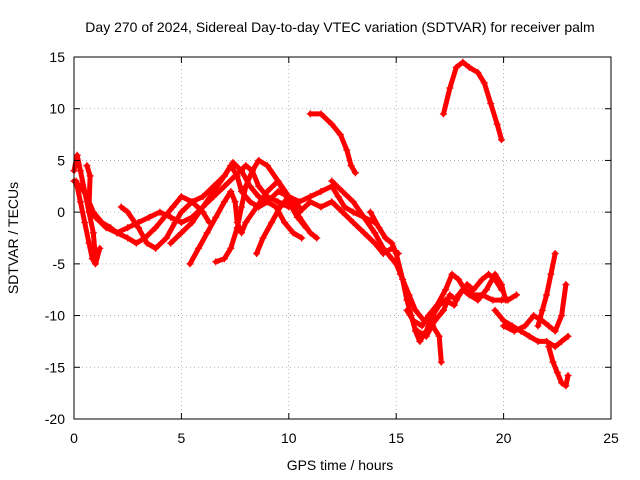 This screenshot has height=480, width=640. I want to click on y-tick-label: -15, so click(55, 367).